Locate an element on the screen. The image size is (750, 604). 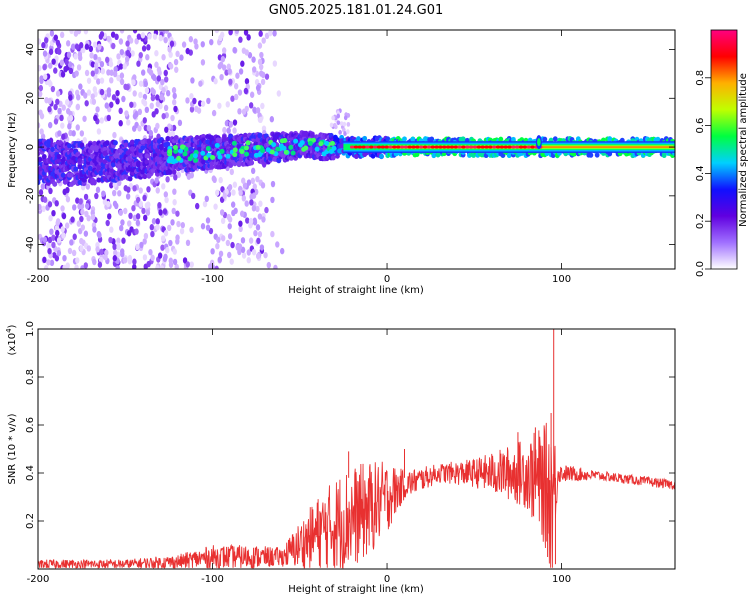
fringe-cell is located at coordinates (331, 125).